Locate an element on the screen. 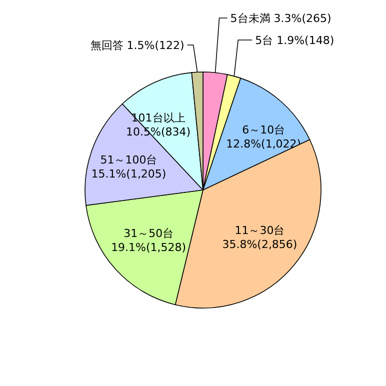  data-label: 35.8%(2,856) is located at coordinates (260, 245).